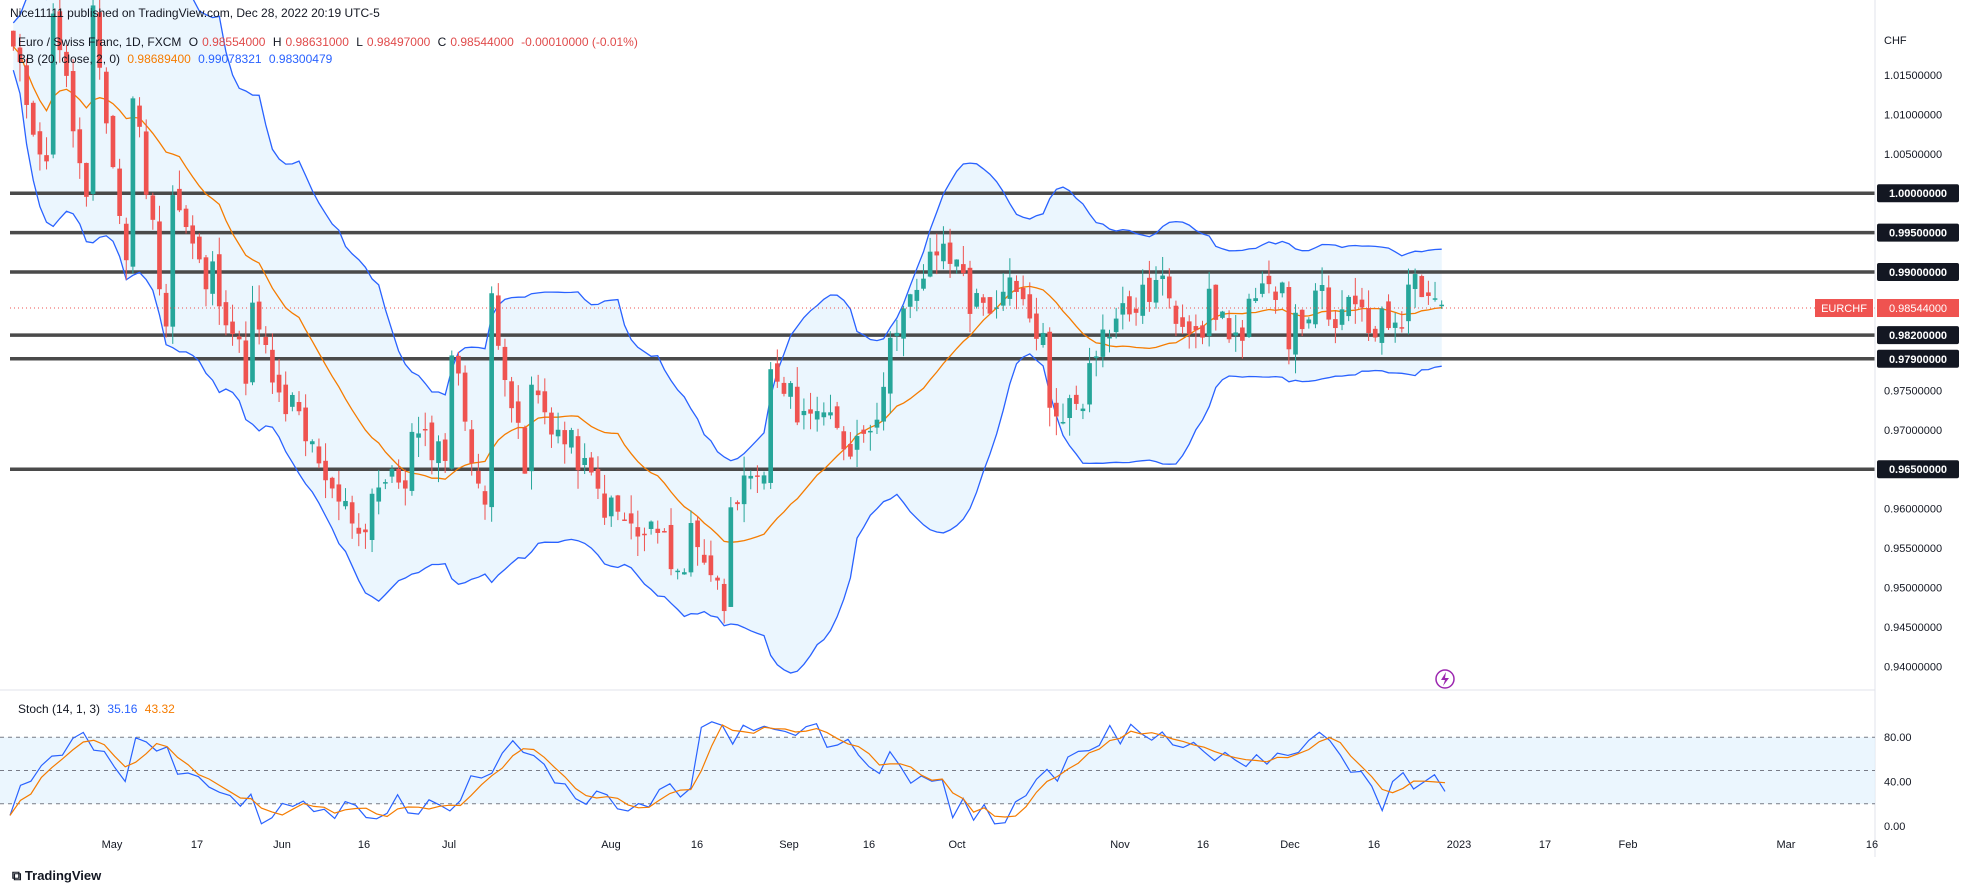 This screenshot has width=1963, height=894. I want to click on lightning-icon, so click(1445, 679).